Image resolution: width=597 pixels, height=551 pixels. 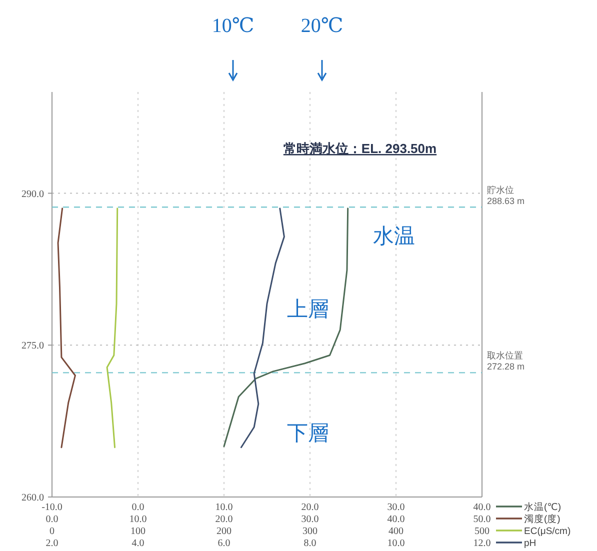 I want to click on annotation: 上層, so click(x=308, y=309).